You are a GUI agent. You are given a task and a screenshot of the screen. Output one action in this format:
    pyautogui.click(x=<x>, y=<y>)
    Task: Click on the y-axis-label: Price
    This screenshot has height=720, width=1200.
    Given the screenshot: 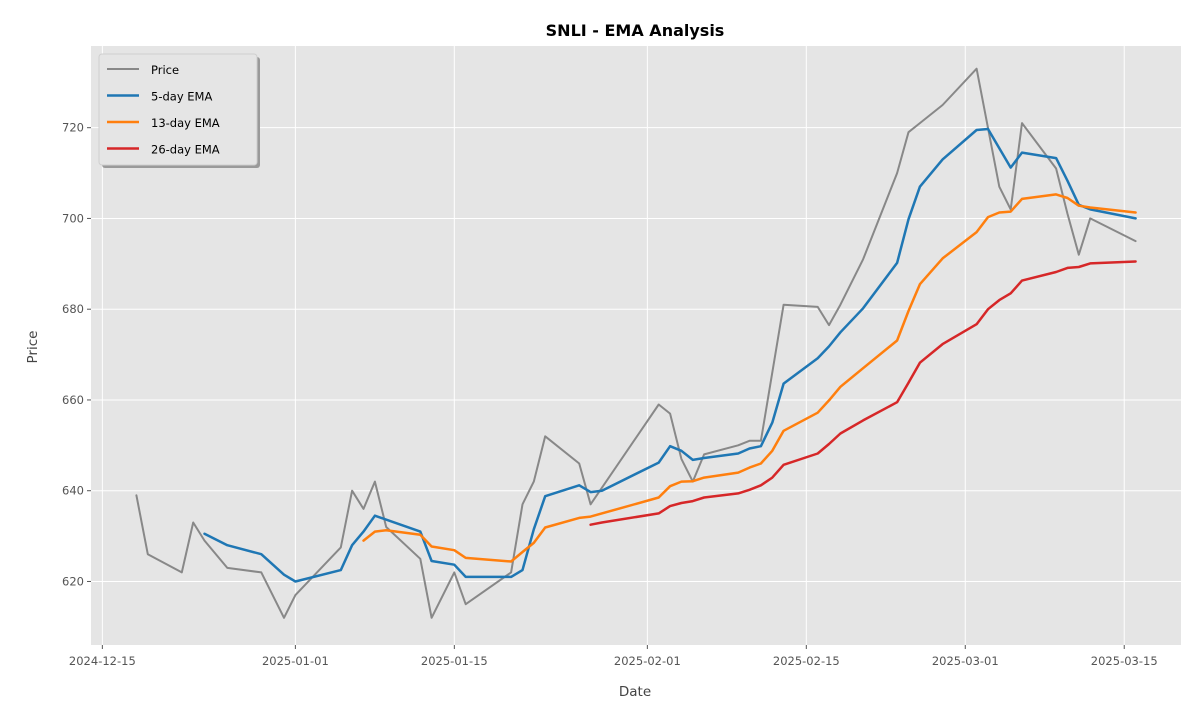 What is the action you would take?
    pyautogui.click(x=33, y=347)
    